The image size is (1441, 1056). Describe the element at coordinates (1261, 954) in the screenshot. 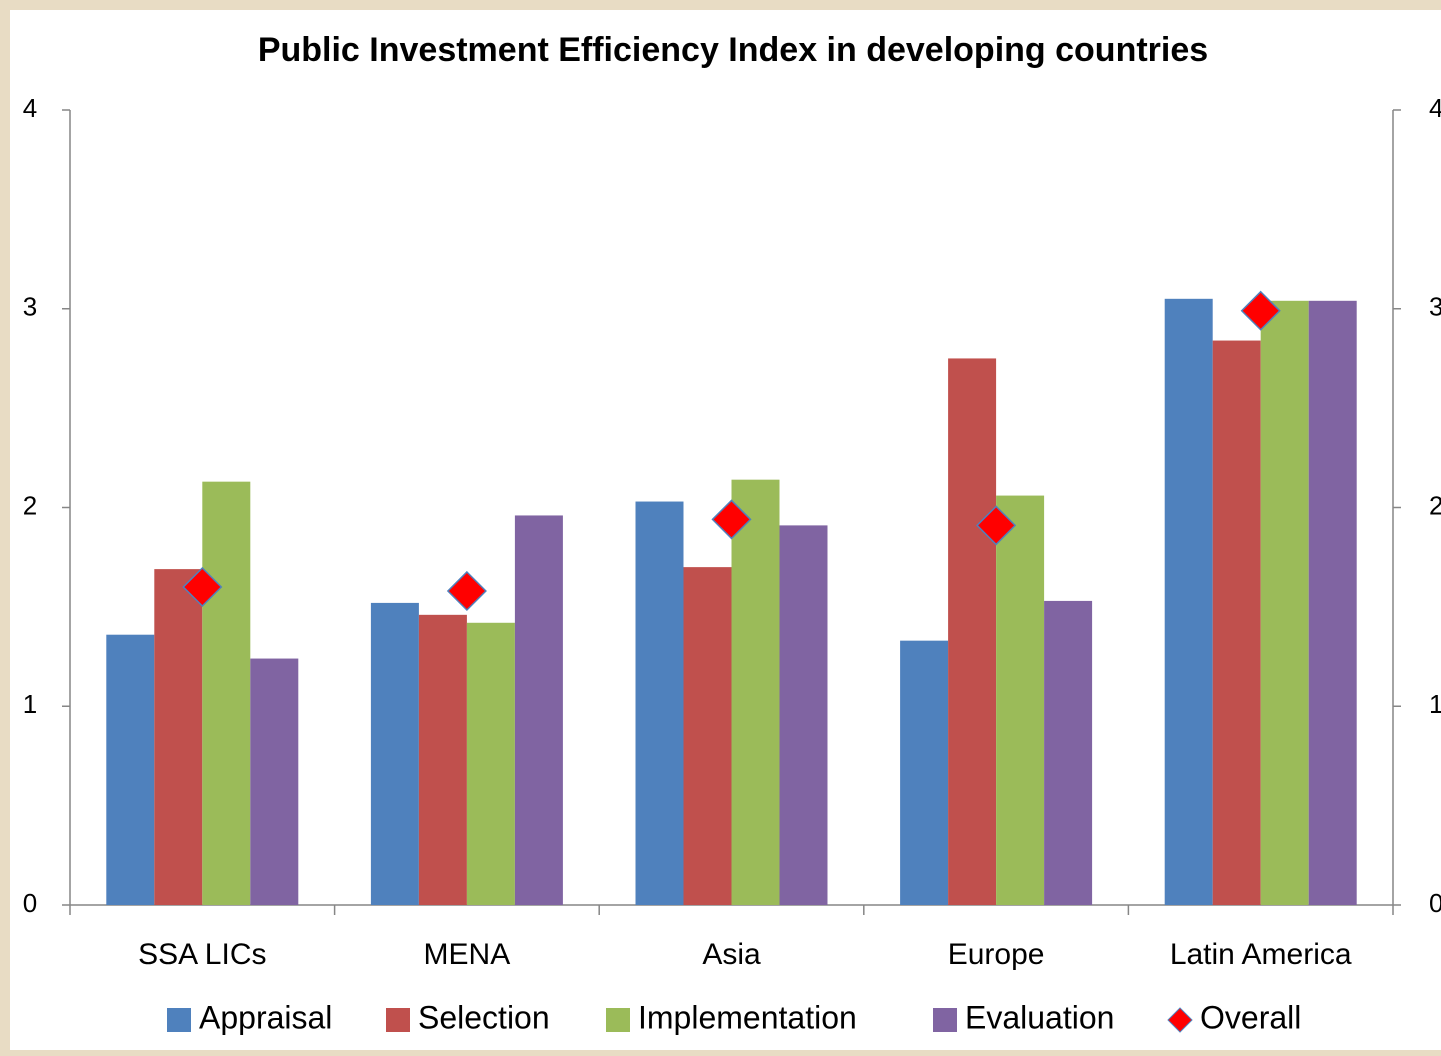

I see `x-tick-label: Latin America` at that location.